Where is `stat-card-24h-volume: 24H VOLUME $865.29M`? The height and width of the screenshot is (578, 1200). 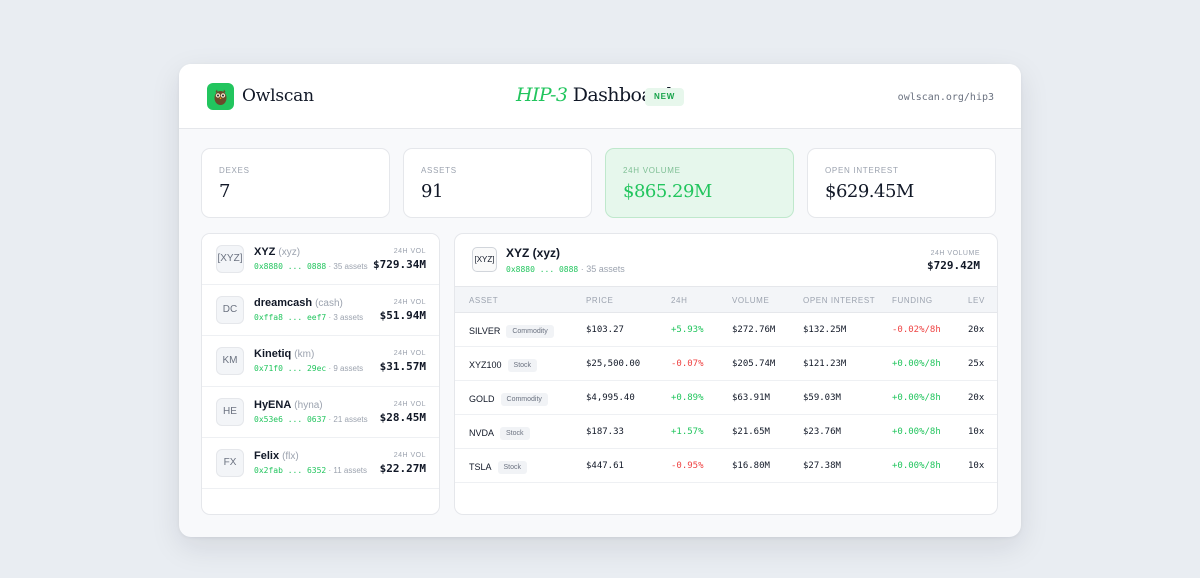
stat-card-24h-volume: 24H VOLUME $865.29M is located at coordinates (699, 183).